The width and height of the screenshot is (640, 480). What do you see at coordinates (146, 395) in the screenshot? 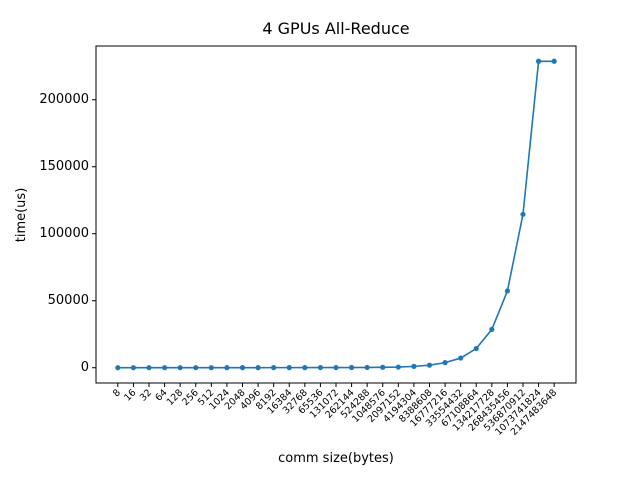
I see `x-tick-label: 32` at bounding box center [146, 395].